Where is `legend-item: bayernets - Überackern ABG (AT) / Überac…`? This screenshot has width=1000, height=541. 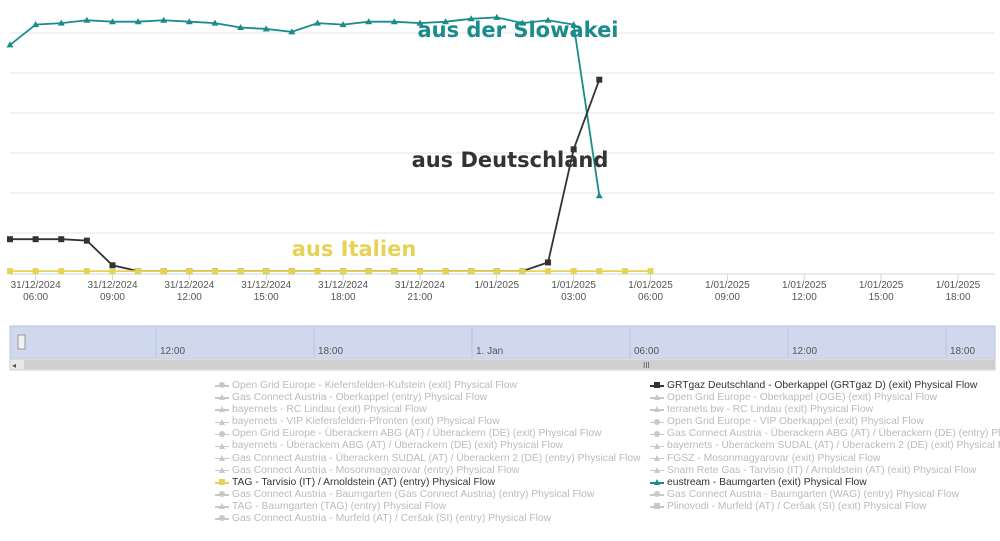 legend-item: bayernets - Überackern ABG (AT) / Überac… is located at coordinates (428, 446).